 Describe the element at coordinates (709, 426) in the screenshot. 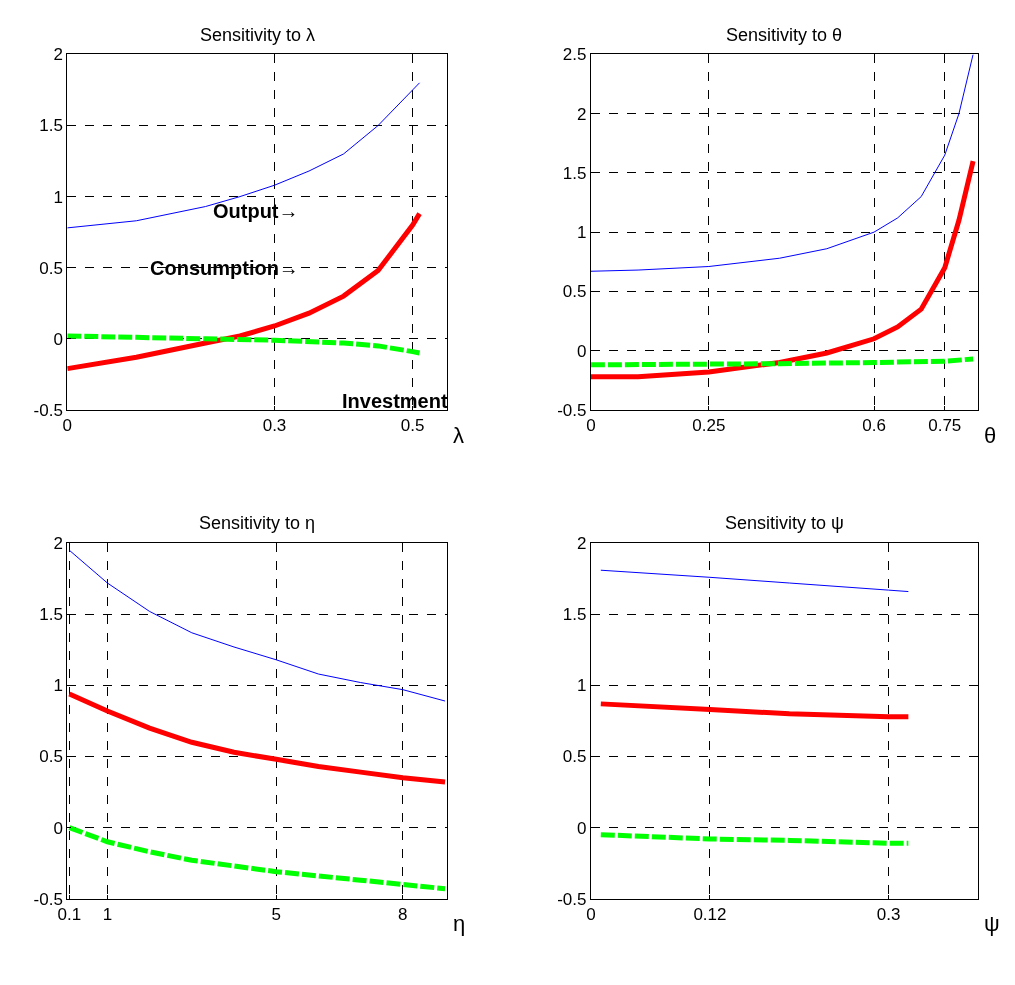

I see `x-tick-label: 0.25` at that location.